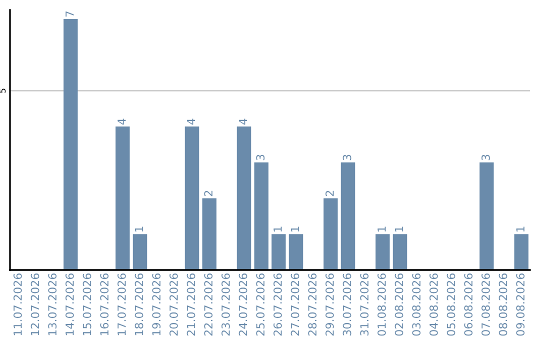 This screenshot has width=540, height=340. I want to click on x-tick-label: 14.07.2026, so click(69, 304).